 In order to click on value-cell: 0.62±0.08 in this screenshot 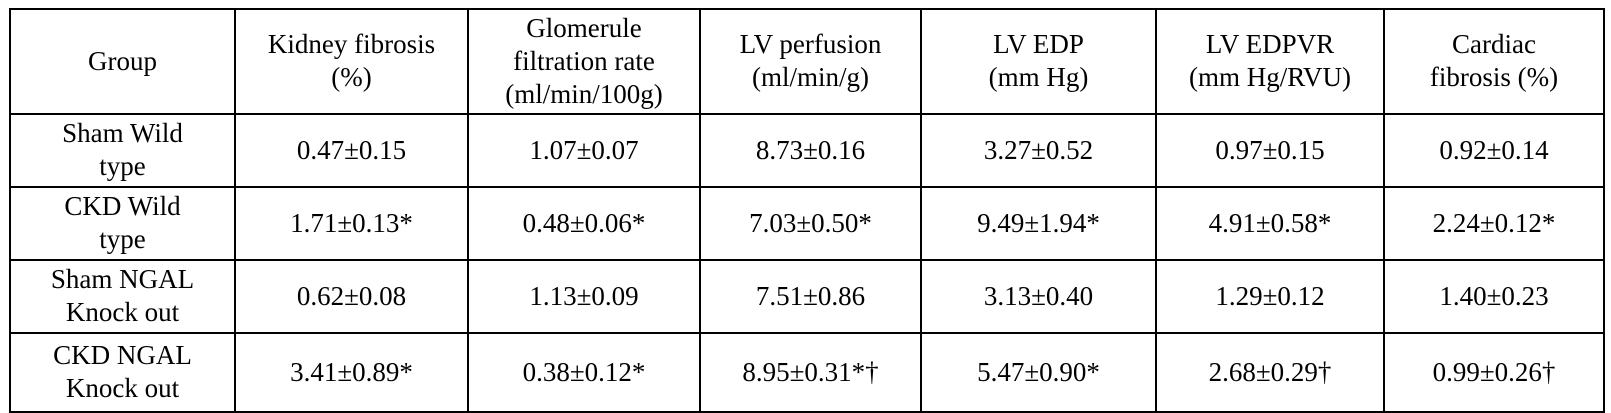, I will do `click(351, 296)`.